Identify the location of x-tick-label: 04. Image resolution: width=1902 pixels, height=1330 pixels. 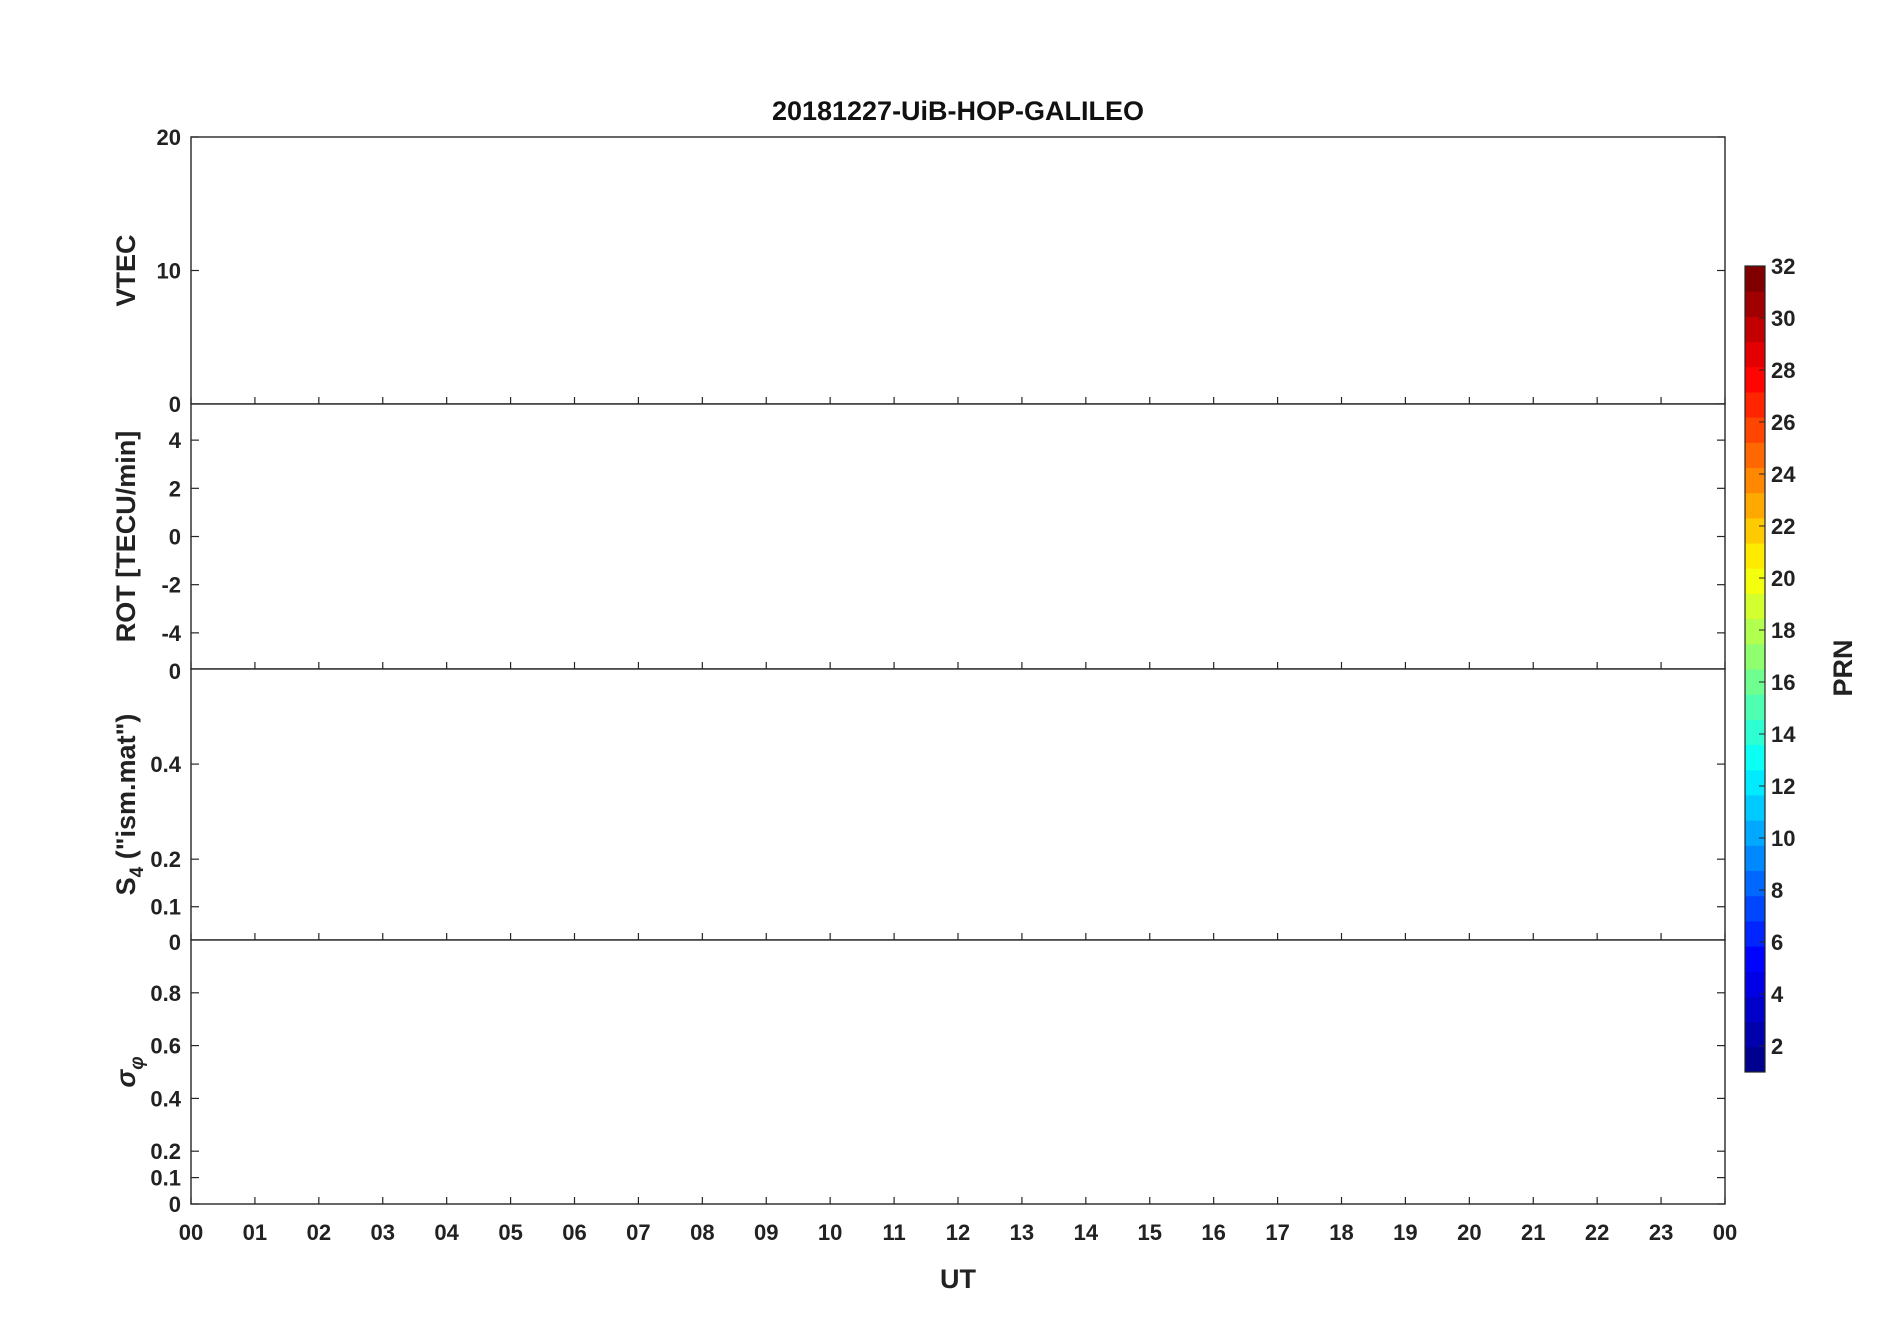
(446, 1232).